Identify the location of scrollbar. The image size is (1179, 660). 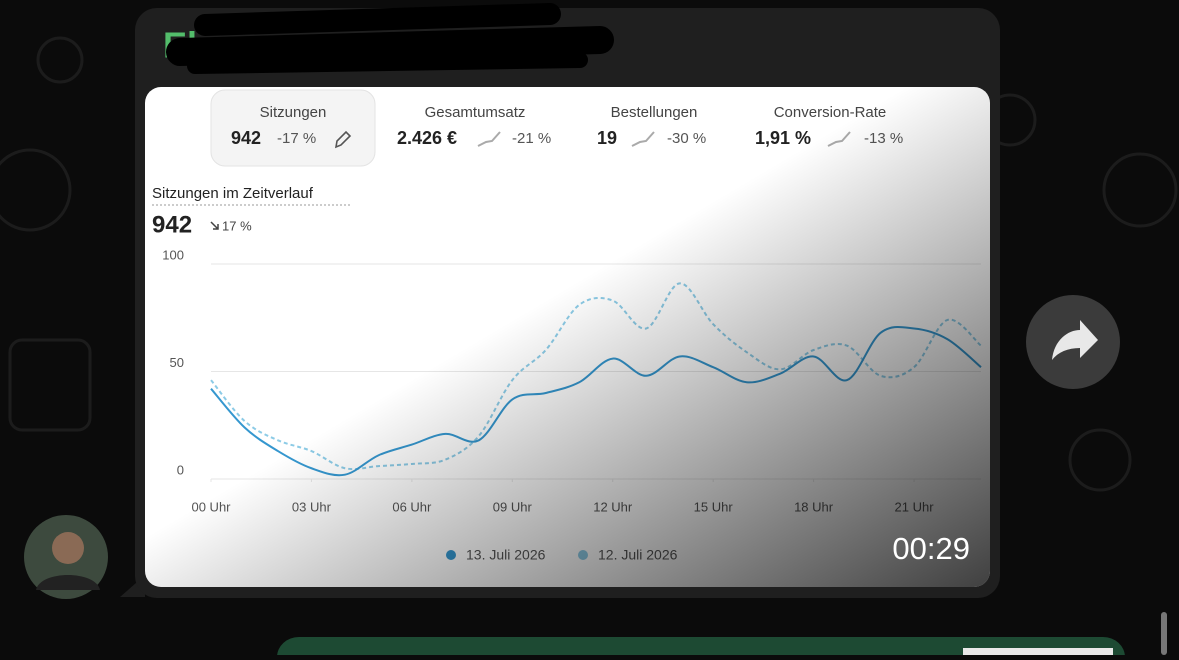
(1164, 633).